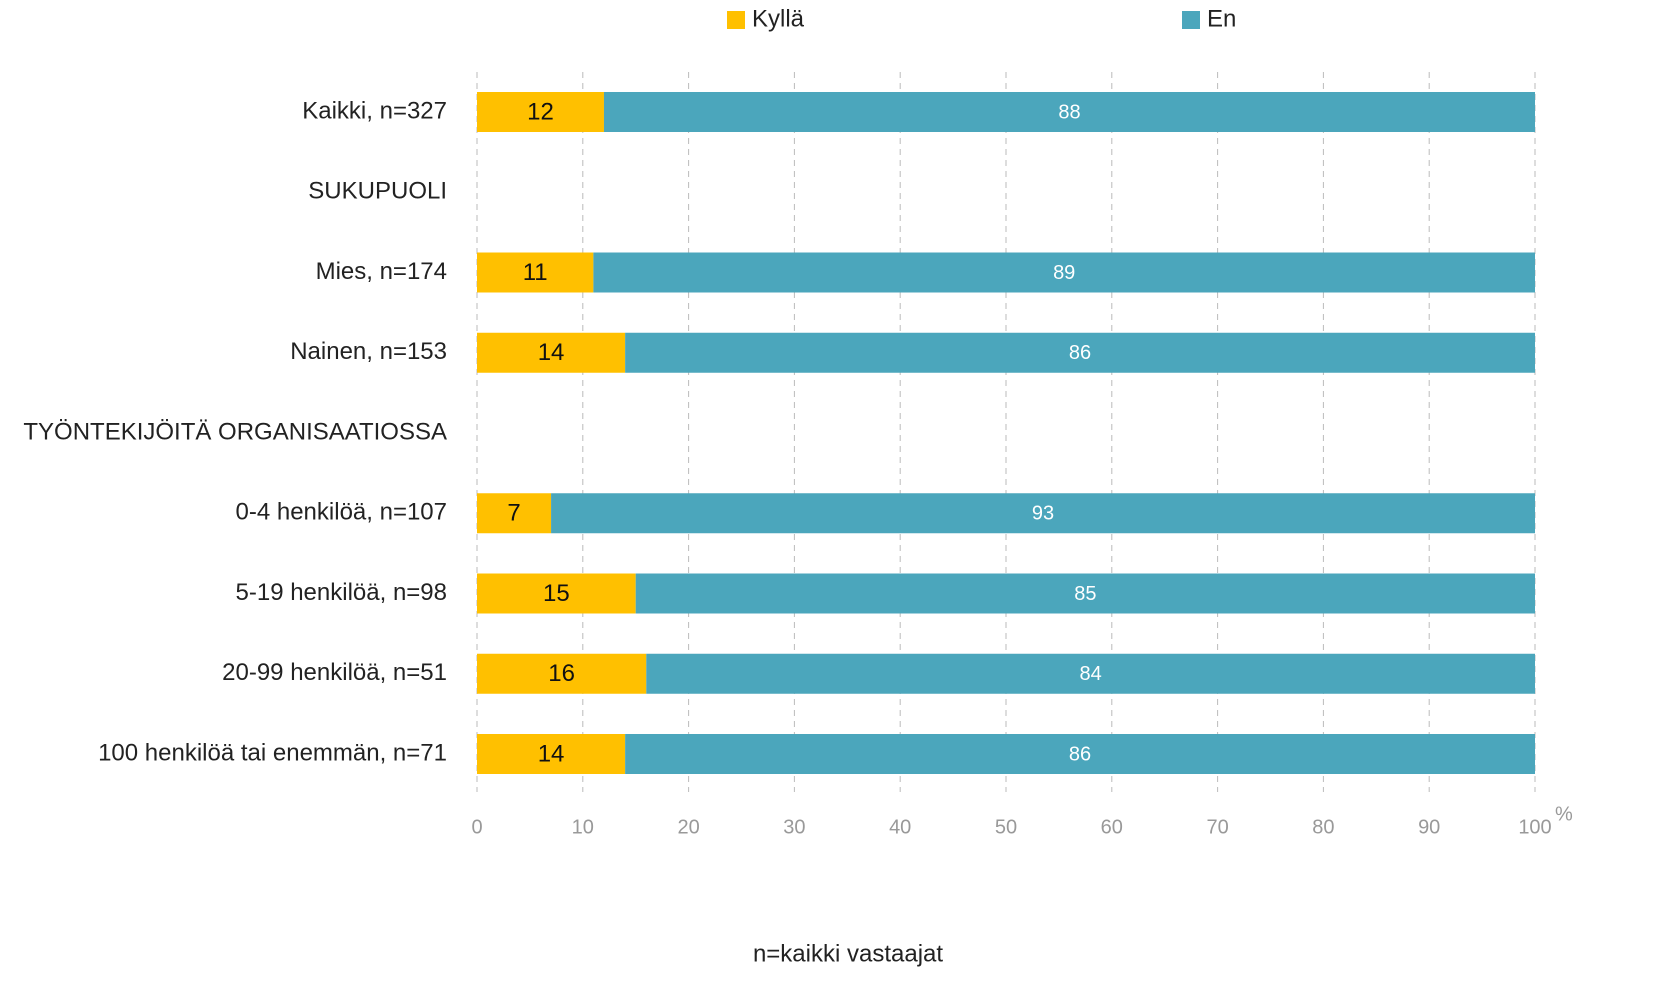 The width and height of the screenshot is (1656, 996). What do you see at coordinates (1534, 827) in the screenshot?
I see `x-tick-label: 100` at bounding box center [1534, 827].